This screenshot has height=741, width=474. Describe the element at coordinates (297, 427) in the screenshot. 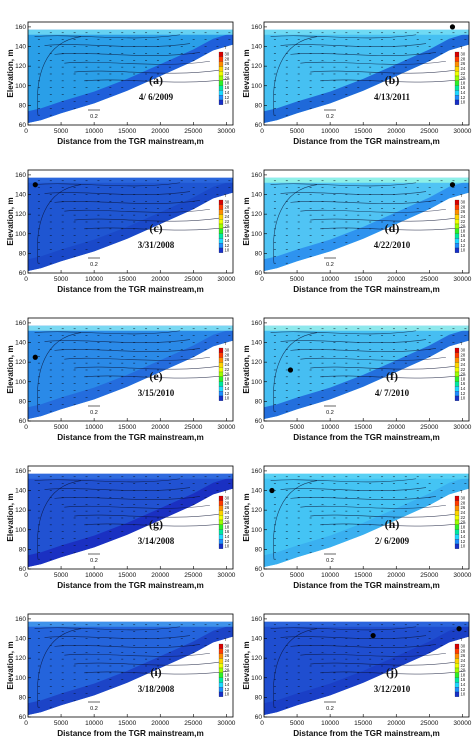

I see `x-tick-label: 5000` at that location.